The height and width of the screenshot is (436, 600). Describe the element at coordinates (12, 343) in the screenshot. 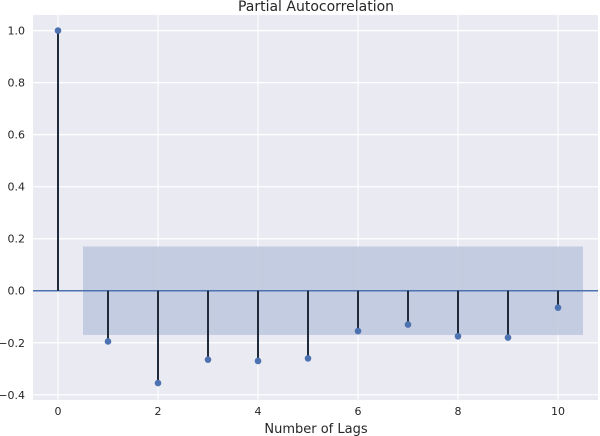

I see `y-tick-label: −0.2` at that location.